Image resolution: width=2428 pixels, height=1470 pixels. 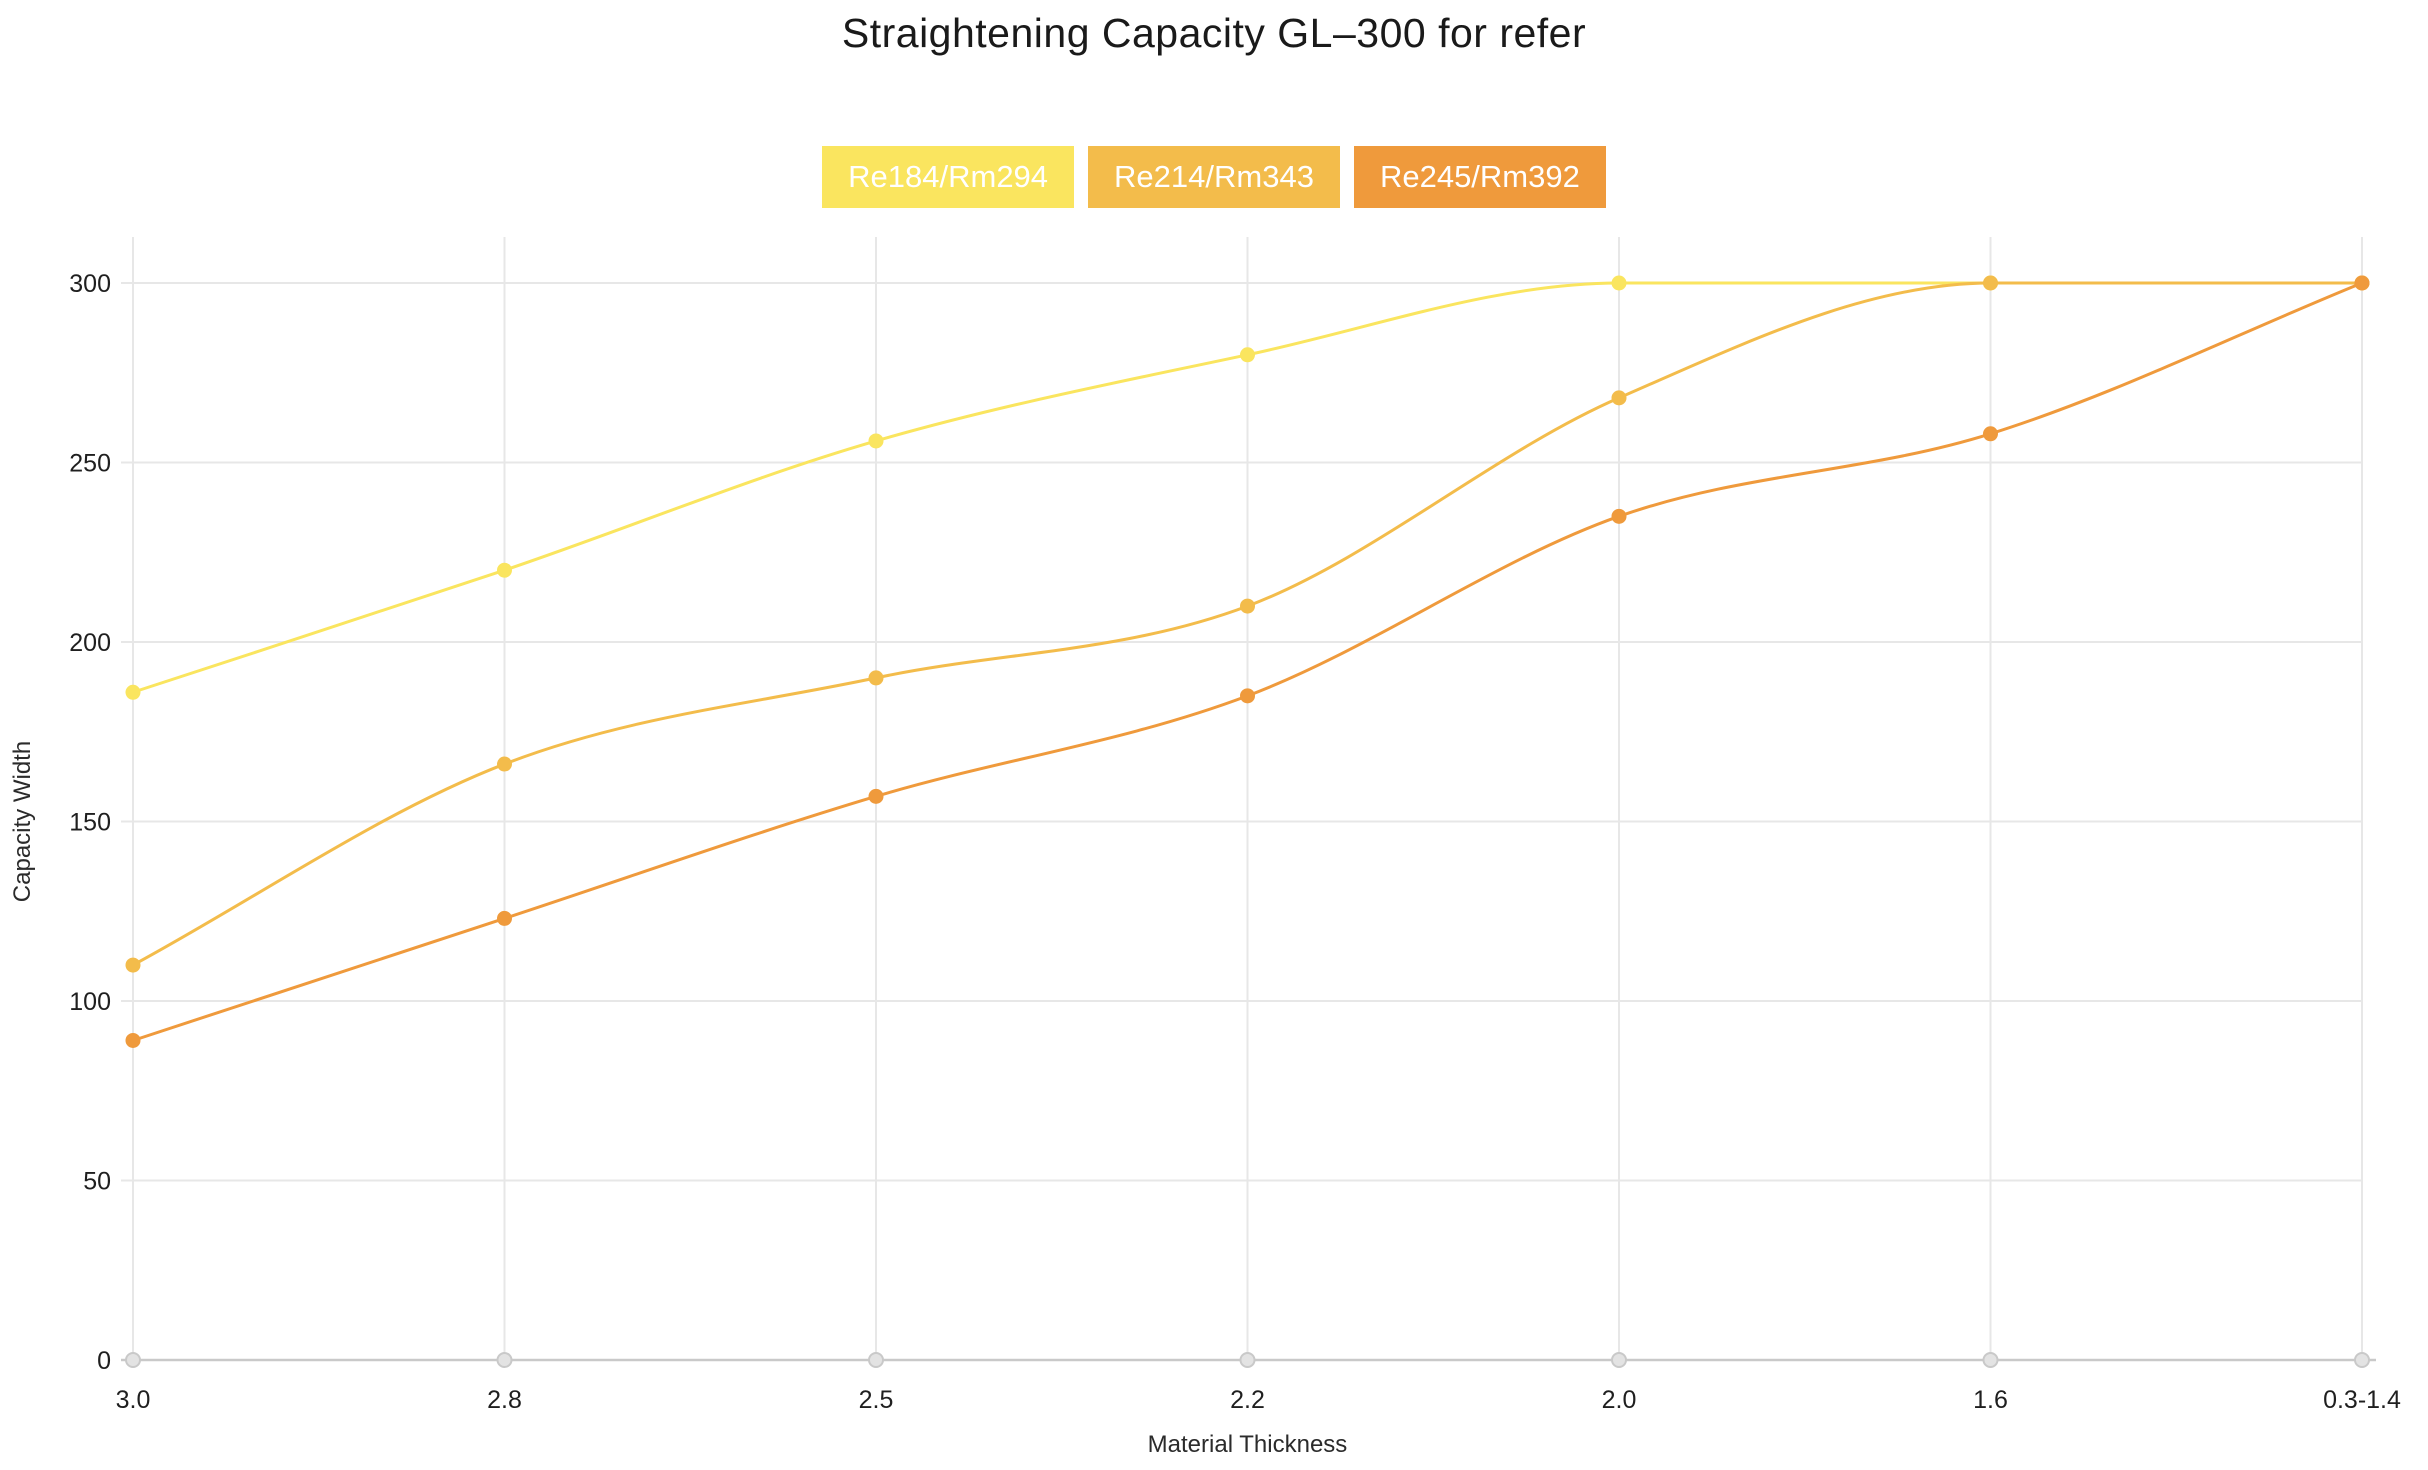 What do you see at coordinates (104, 1361) in the screenshot?
I see `y-axis-tick-label: 0` at bounding box center [104, 1361].